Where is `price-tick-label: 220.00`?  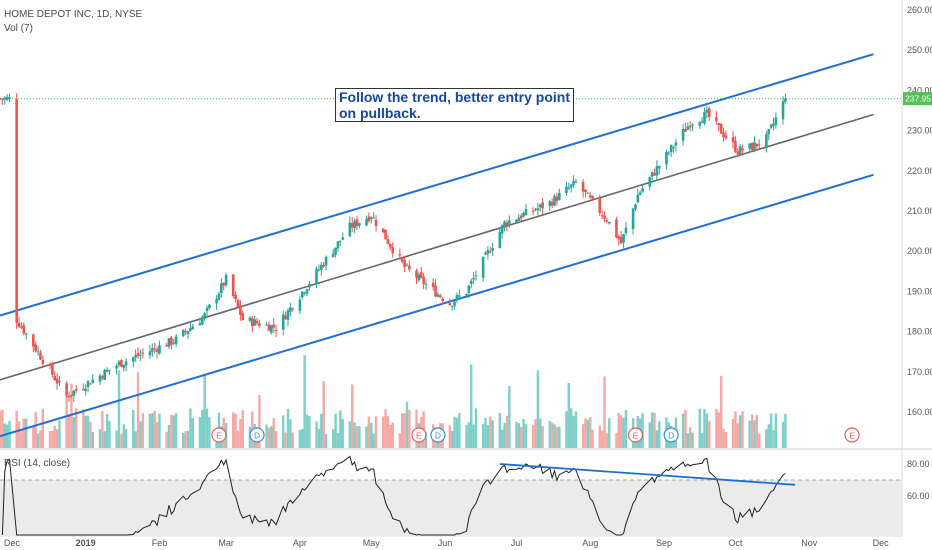 price-tick-label: 220.00 is located at coordinates (919, 171).